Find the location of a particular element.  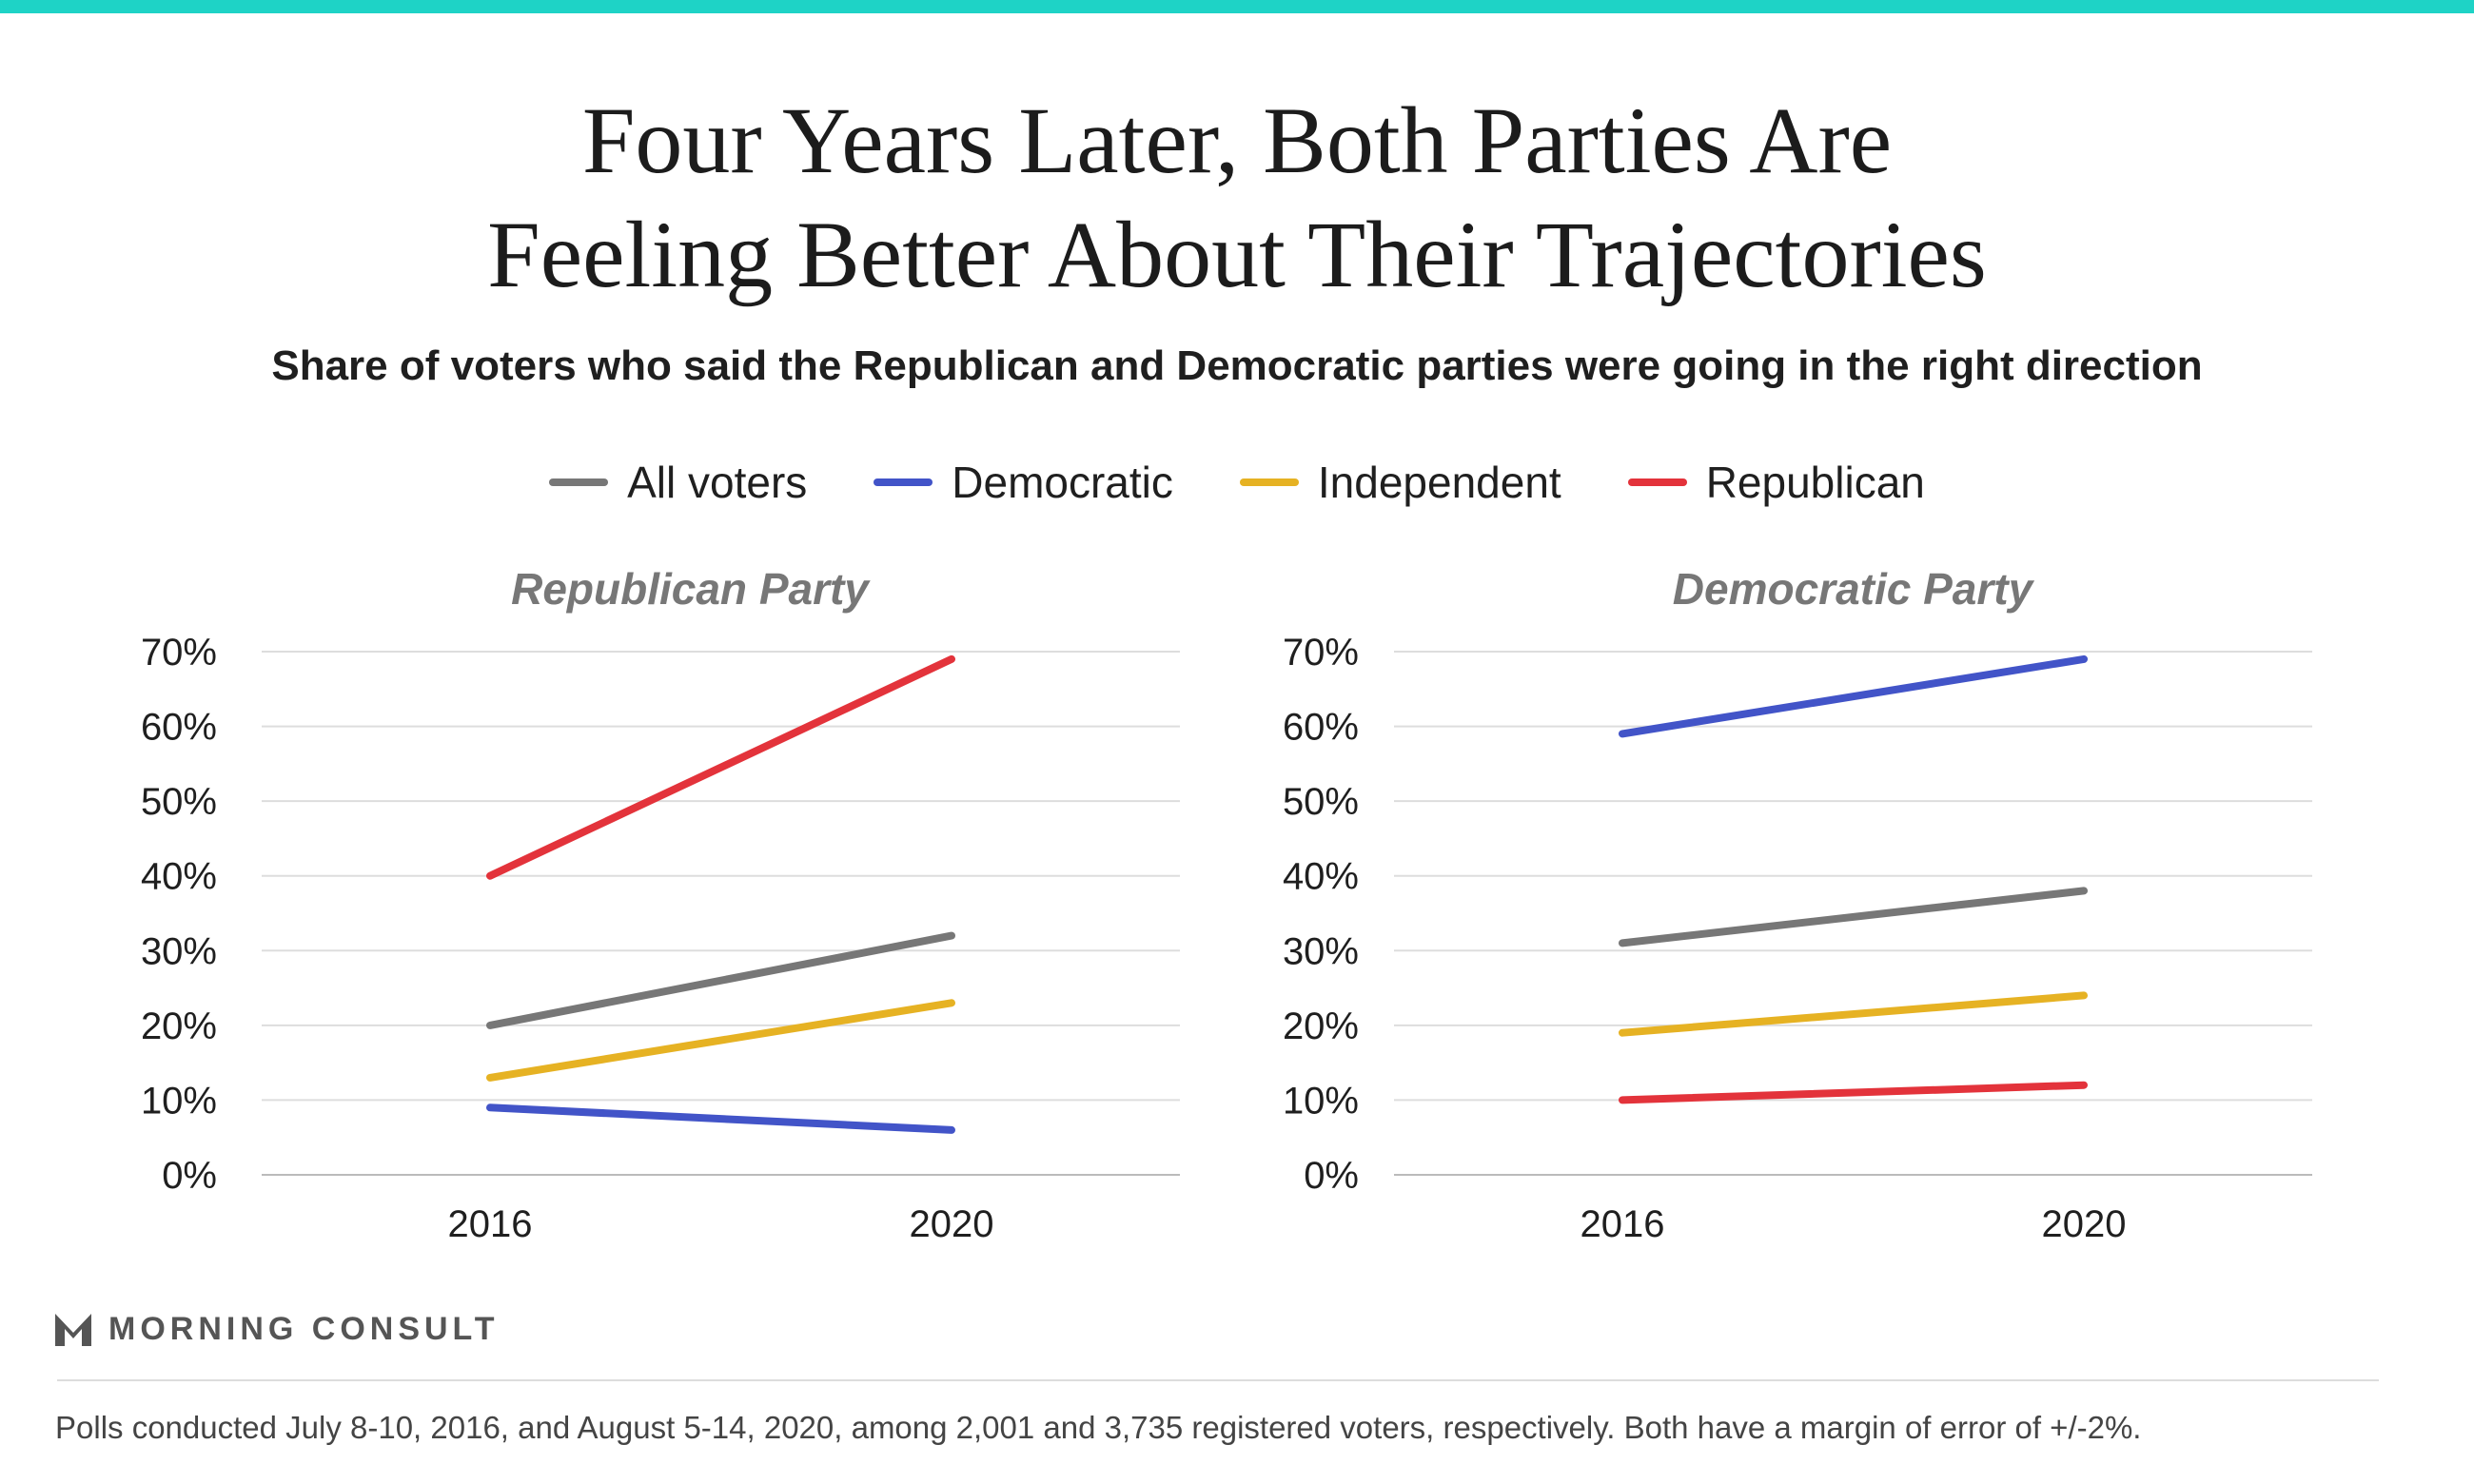

republican-party-y-tick-label-40: 40% is located at coordinates (179, 877).